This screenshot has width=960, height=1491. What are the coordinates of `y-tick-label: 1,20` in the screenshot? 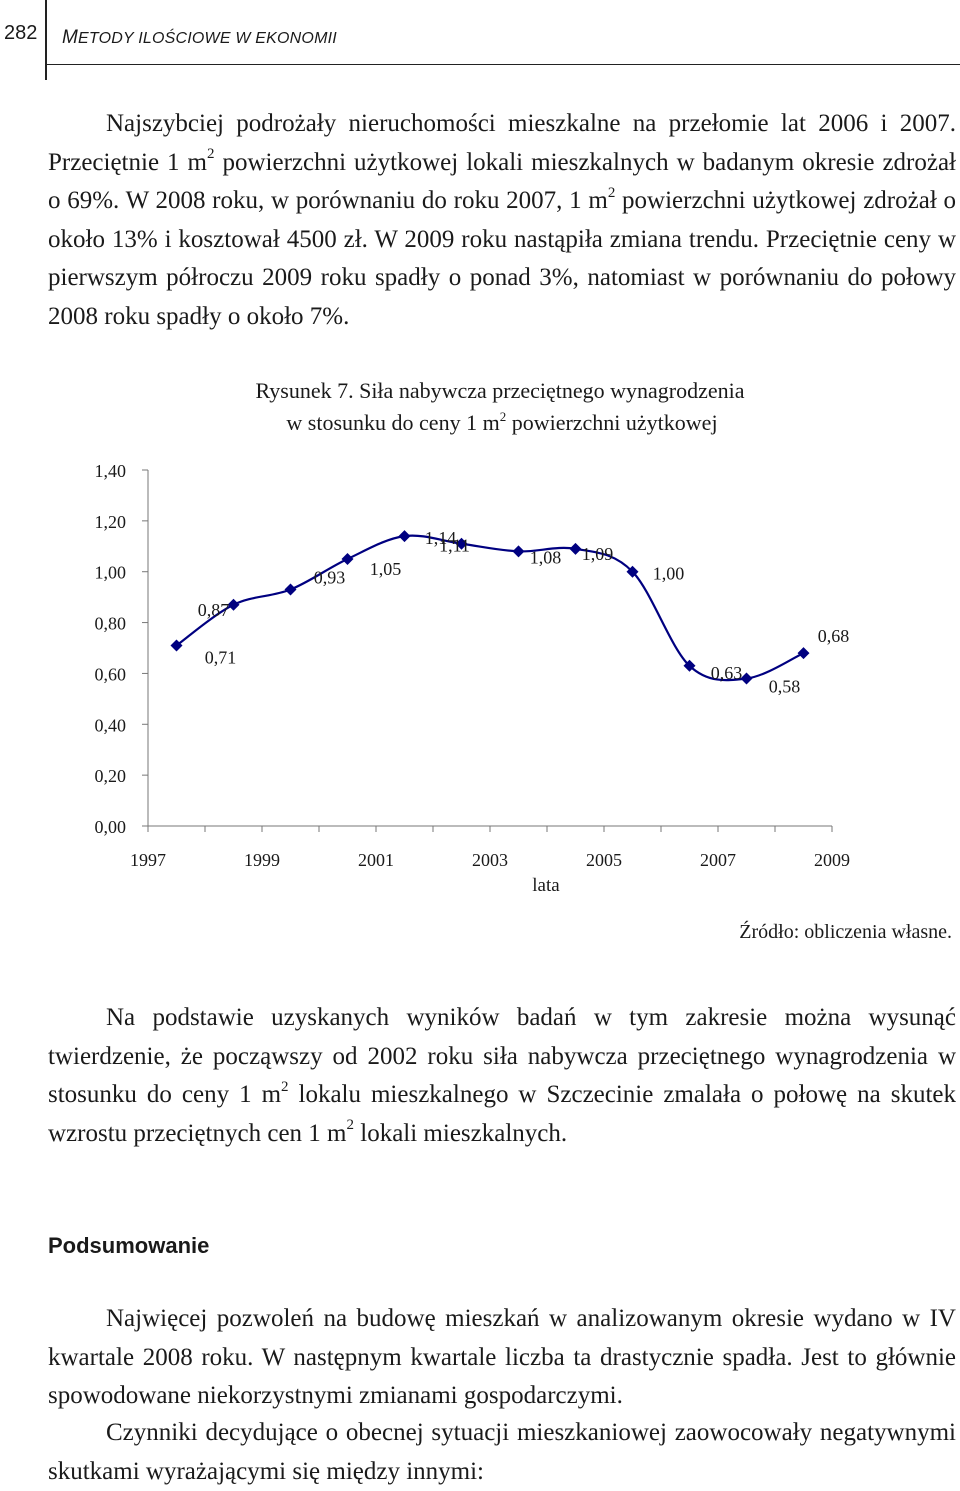 It's located at (111, 522).